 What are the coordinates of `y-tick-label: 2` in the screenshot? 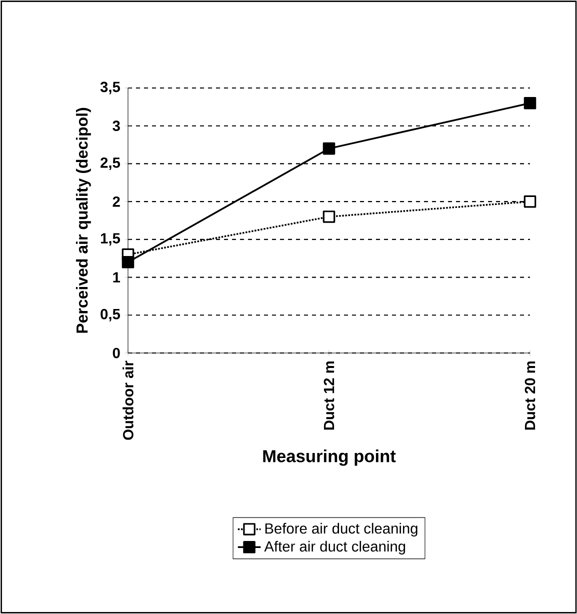 It's located at (116, 201).